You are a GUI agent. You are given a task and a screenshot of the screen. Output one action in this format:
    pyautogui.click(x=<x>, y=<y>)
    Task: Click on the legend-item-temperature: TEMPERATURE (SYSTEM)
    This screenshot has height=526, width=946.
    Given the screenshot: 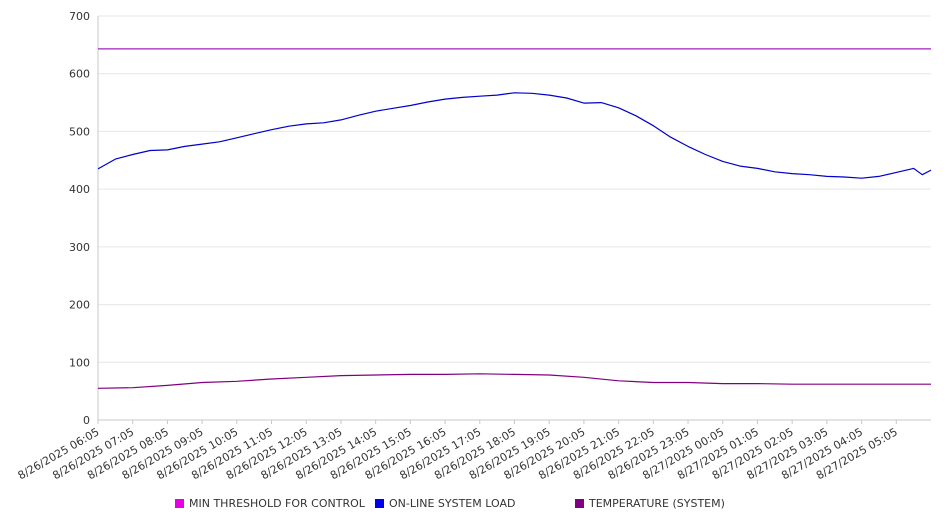 What is the action you would take?
    pyautogui.click(x=650, y=503)
    